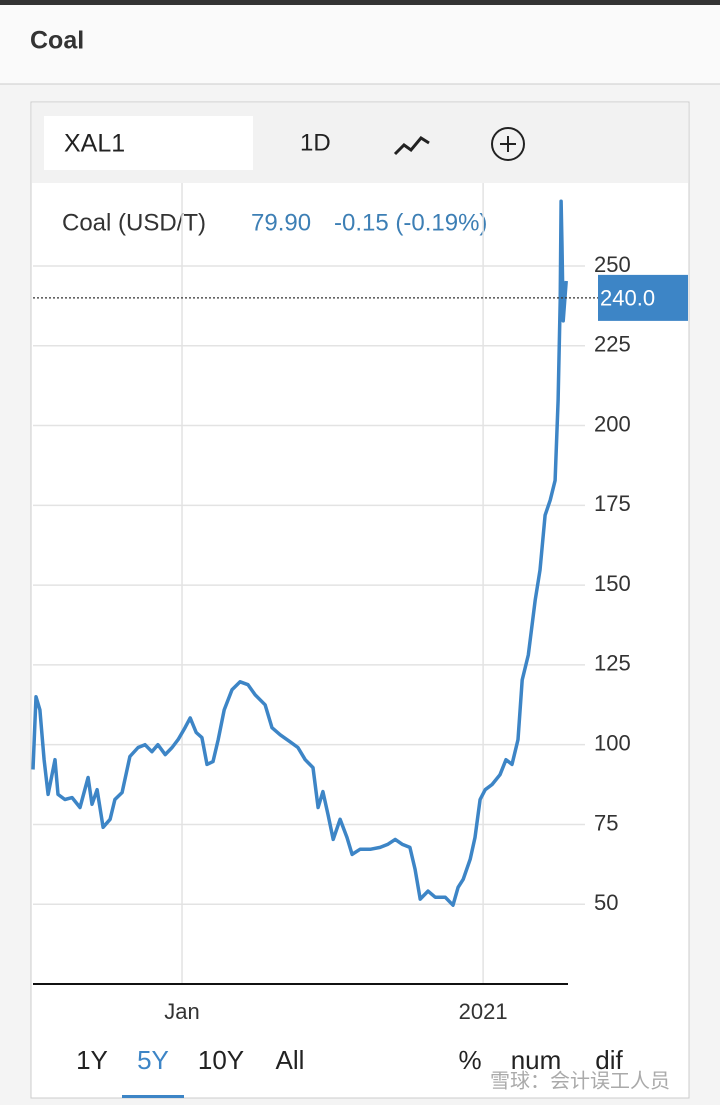  Describe the element at coordinates (612, 264) in the screenshot. I see `y-tick-label: 250` at that location.